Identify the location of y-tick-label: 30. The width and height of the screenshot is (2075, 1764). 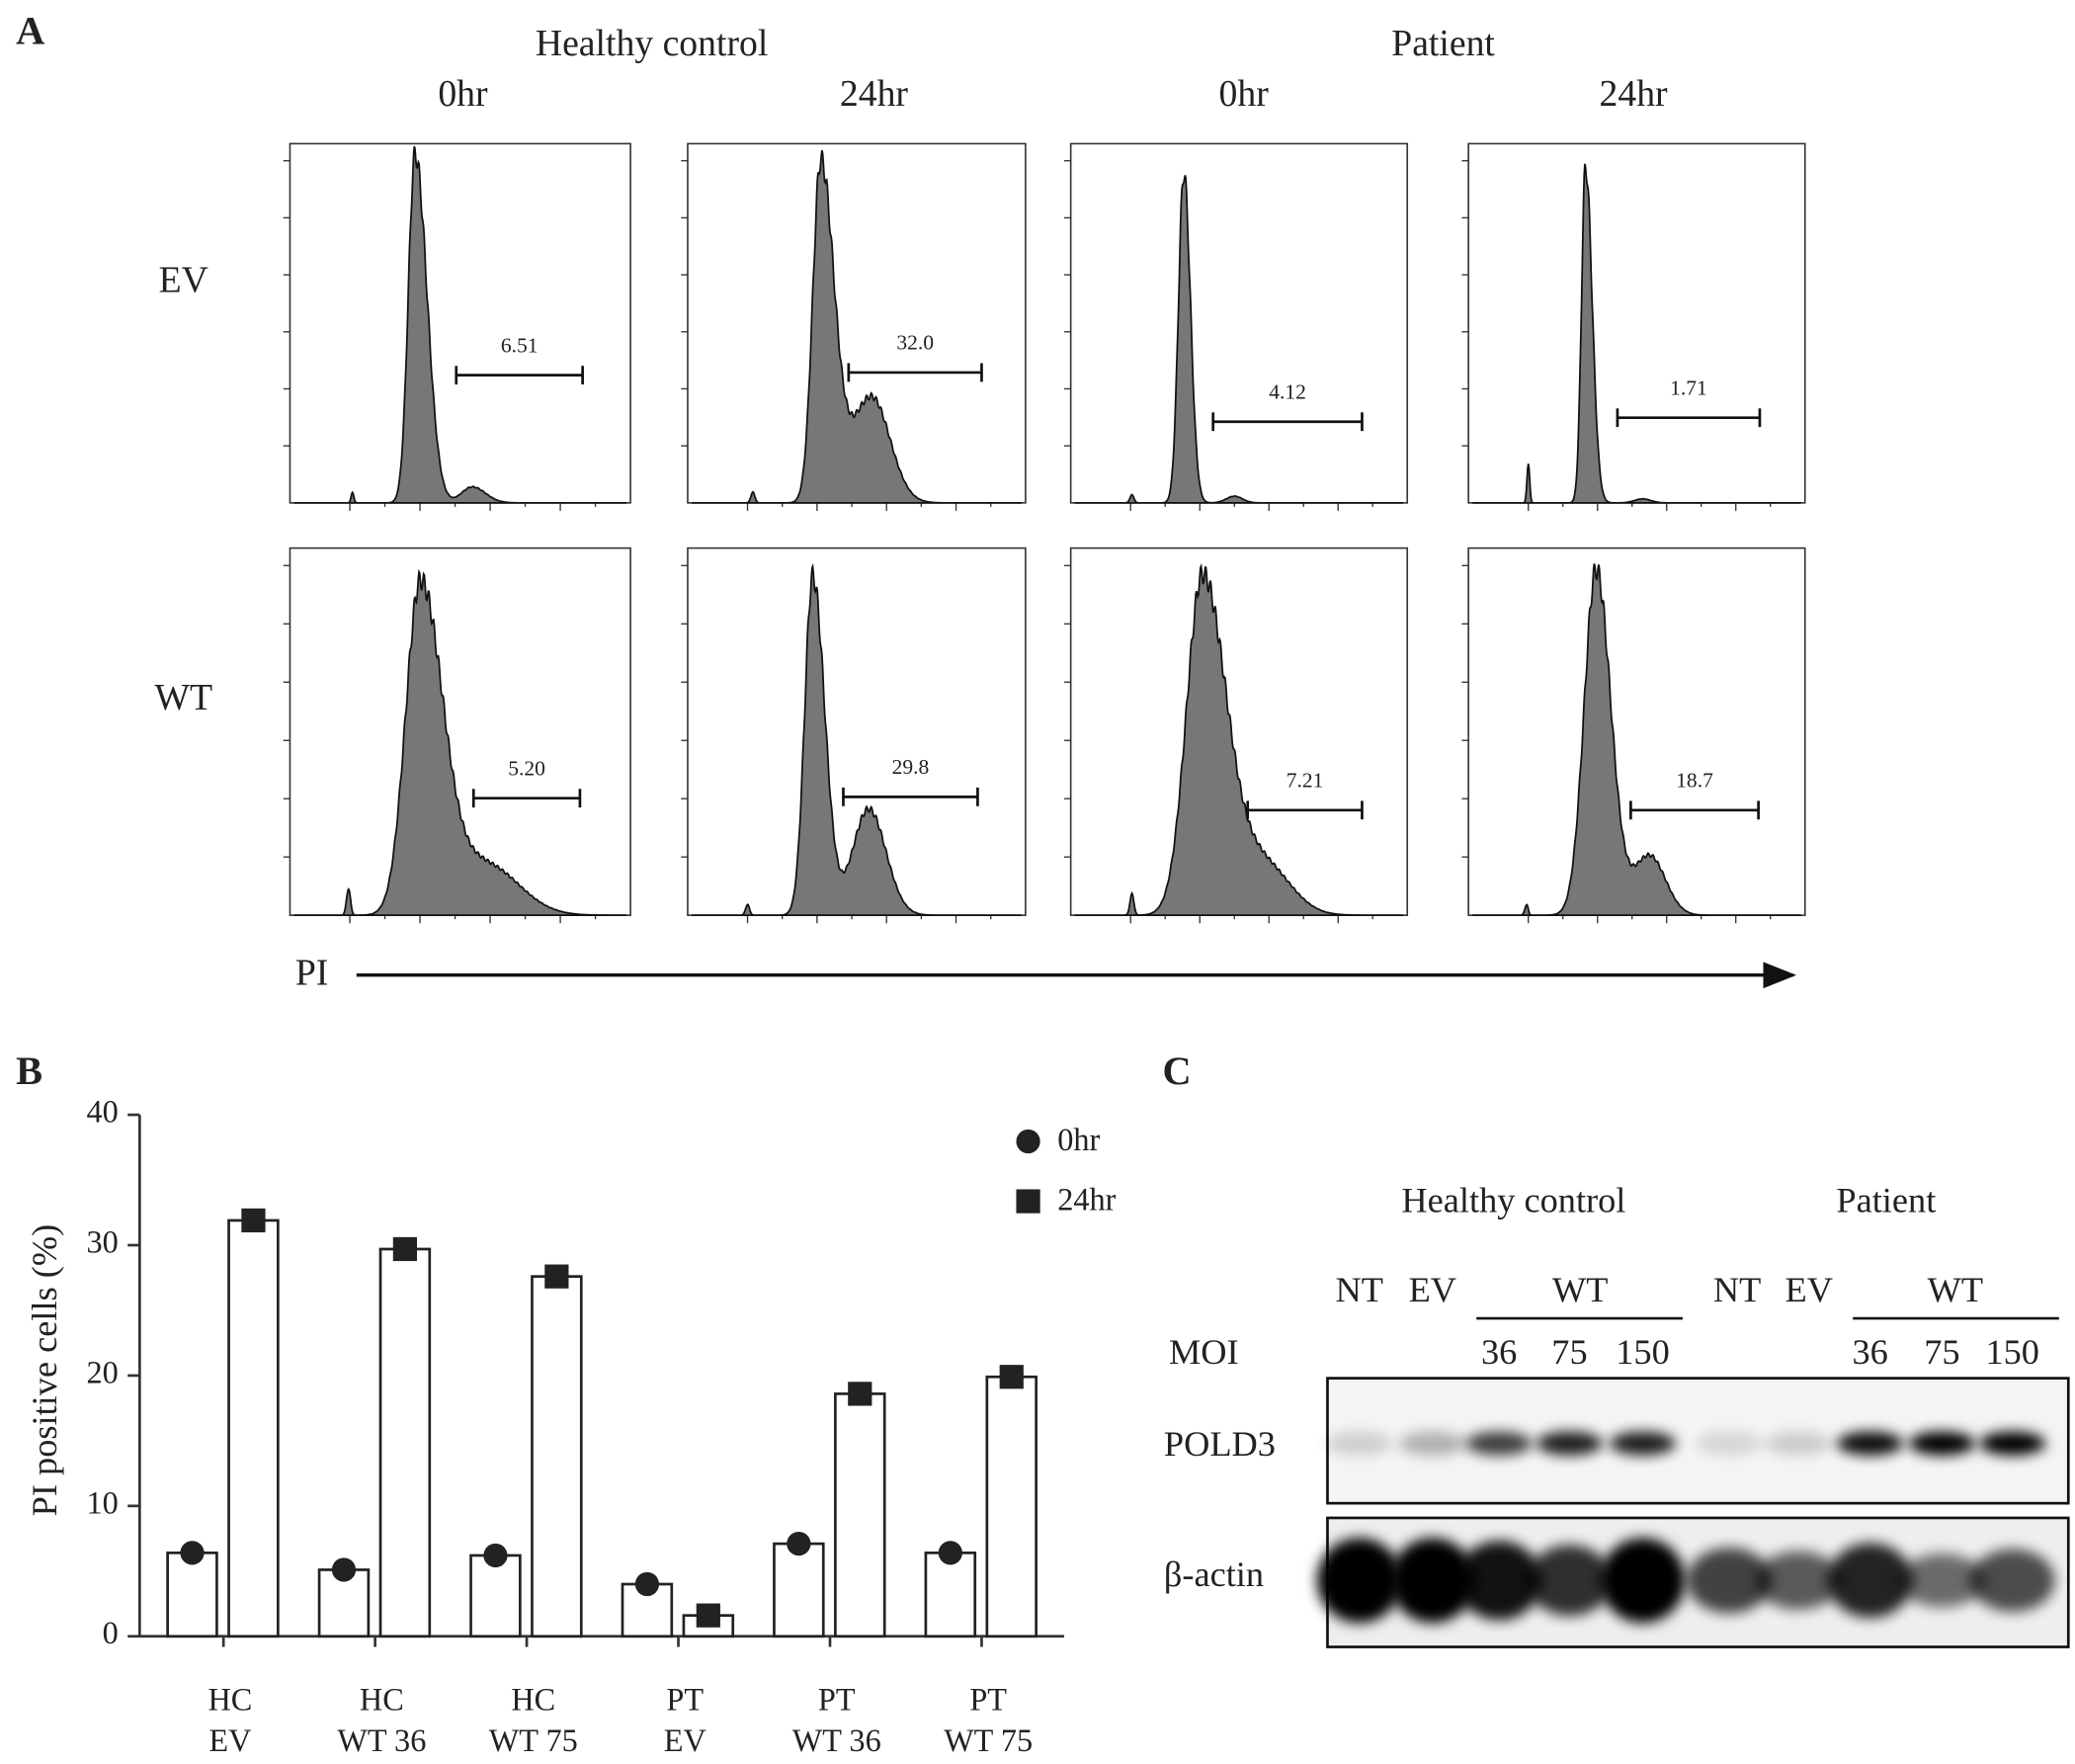
(103, 1241).